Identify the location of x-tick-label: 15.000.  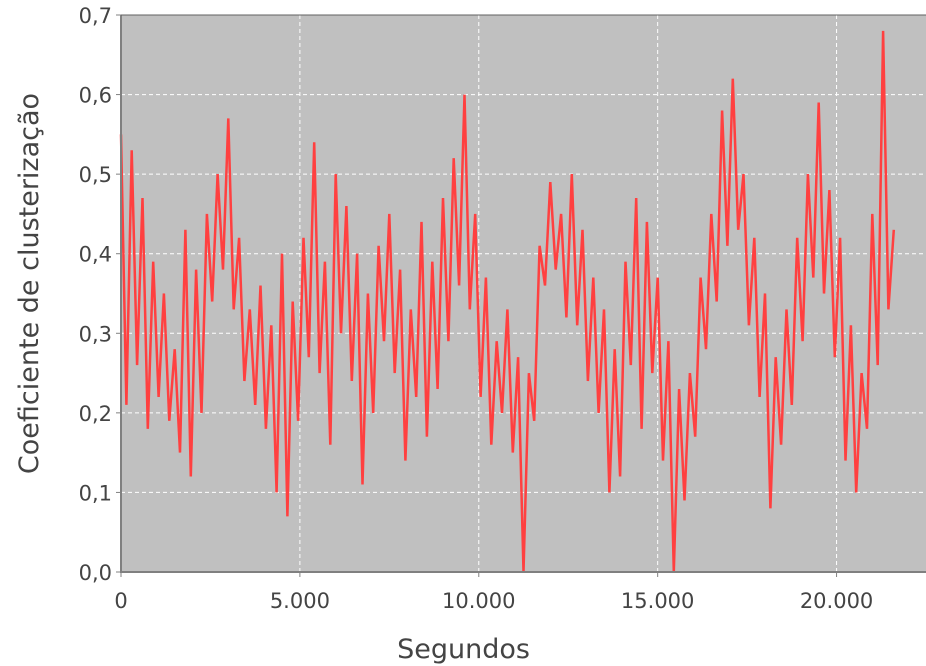
(657, 601).